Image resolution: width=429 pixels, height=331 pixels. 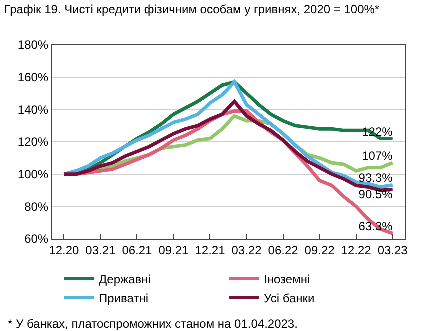 I want to click on x-tick-label: 12.22, so click(x=356, y=250).